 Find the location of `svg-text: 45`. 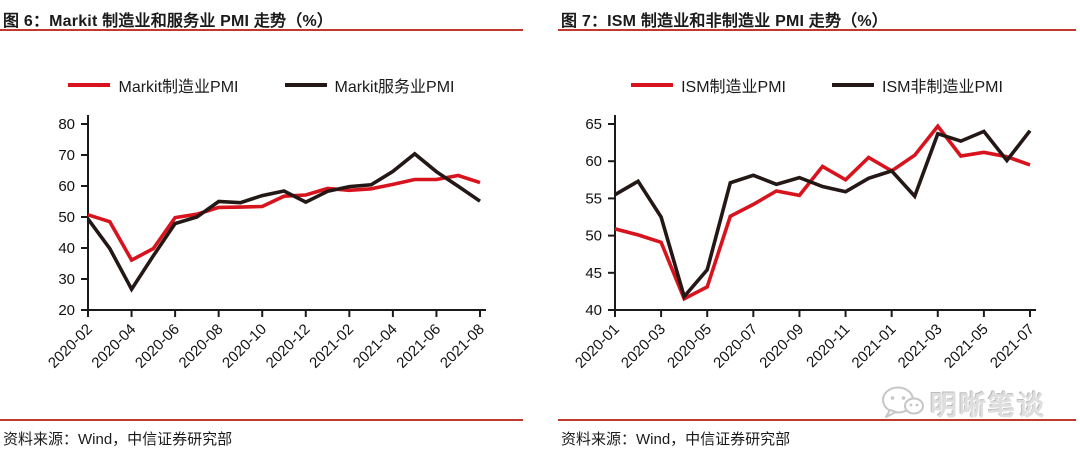

svg-text: 45 is located at coordinates (593, 273).